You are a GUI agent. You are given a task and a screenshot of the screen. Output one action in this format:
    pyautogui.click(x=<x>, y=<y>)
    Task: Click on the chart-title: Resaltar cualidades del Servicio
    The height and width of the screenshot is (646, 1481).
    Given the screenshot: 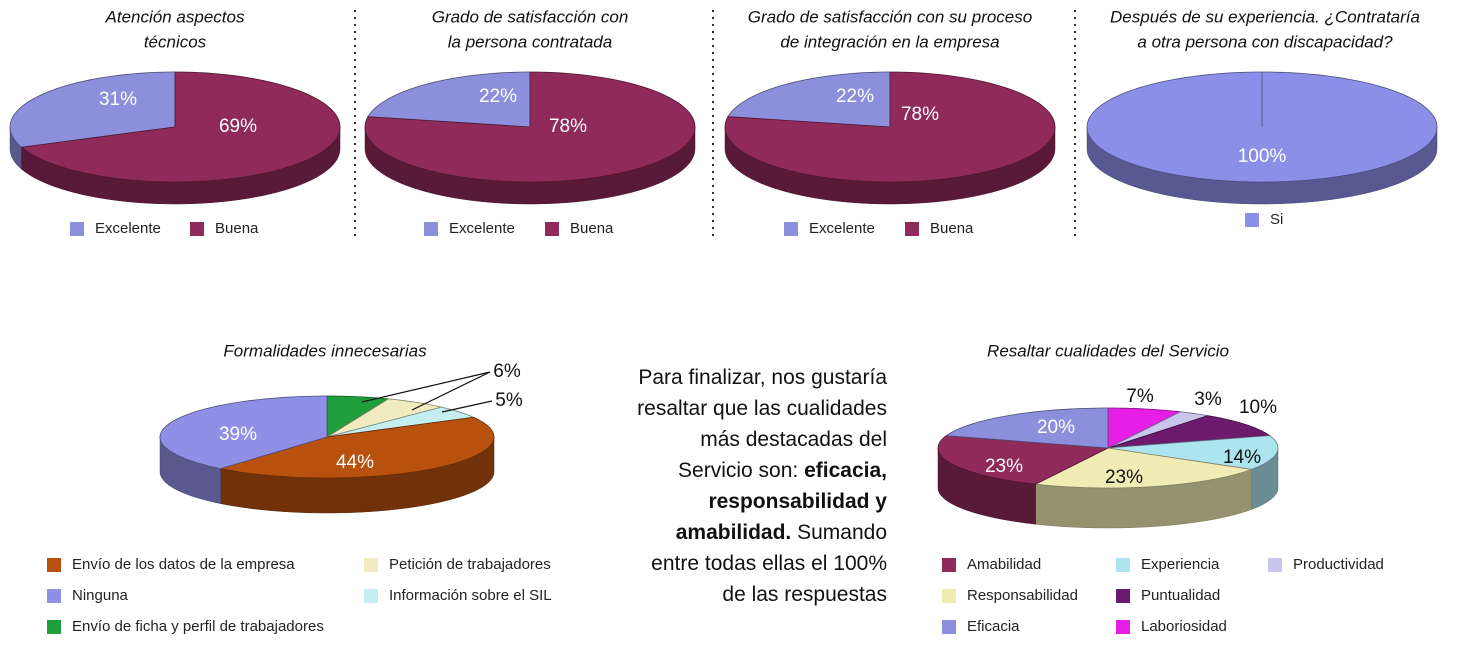 What is the action you would take?
    pyautogui.click(x=1108, y=350)
    